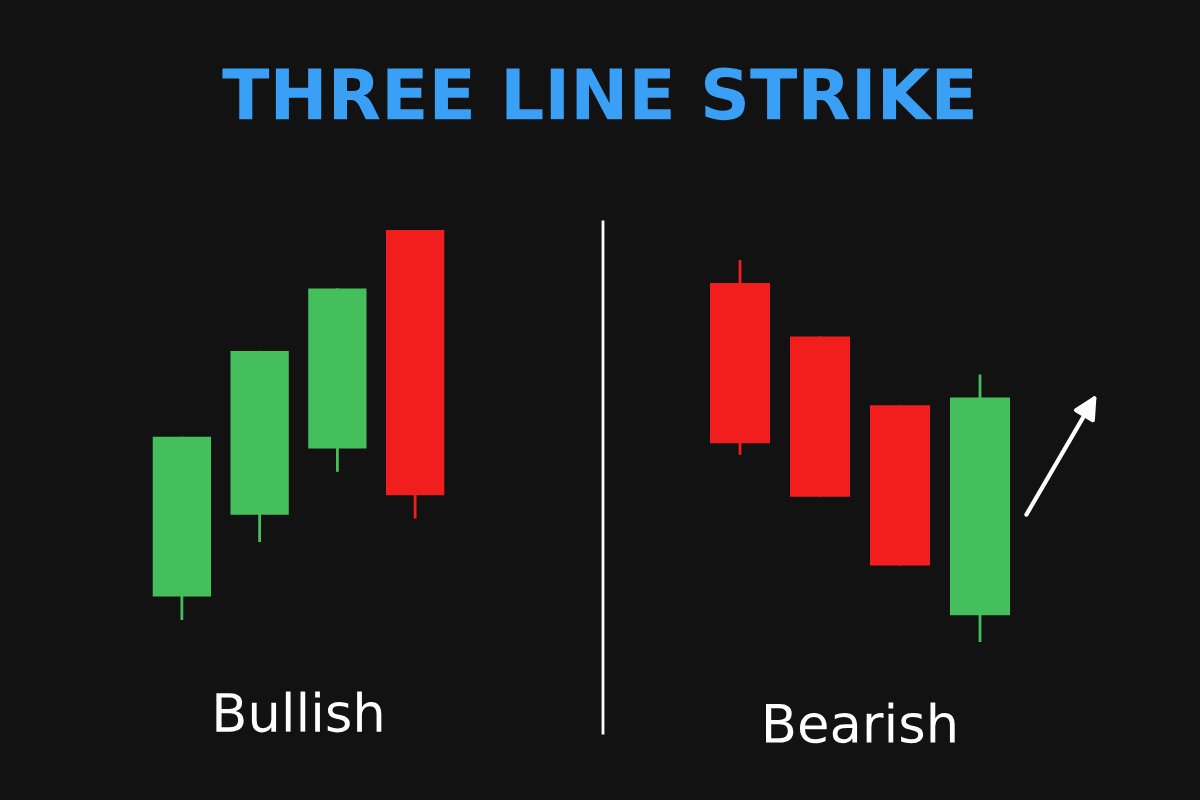 The width and height of the screenshot is (1200, 800). I want to click on text: THREE LINE STRIKE, so click(597, 94).